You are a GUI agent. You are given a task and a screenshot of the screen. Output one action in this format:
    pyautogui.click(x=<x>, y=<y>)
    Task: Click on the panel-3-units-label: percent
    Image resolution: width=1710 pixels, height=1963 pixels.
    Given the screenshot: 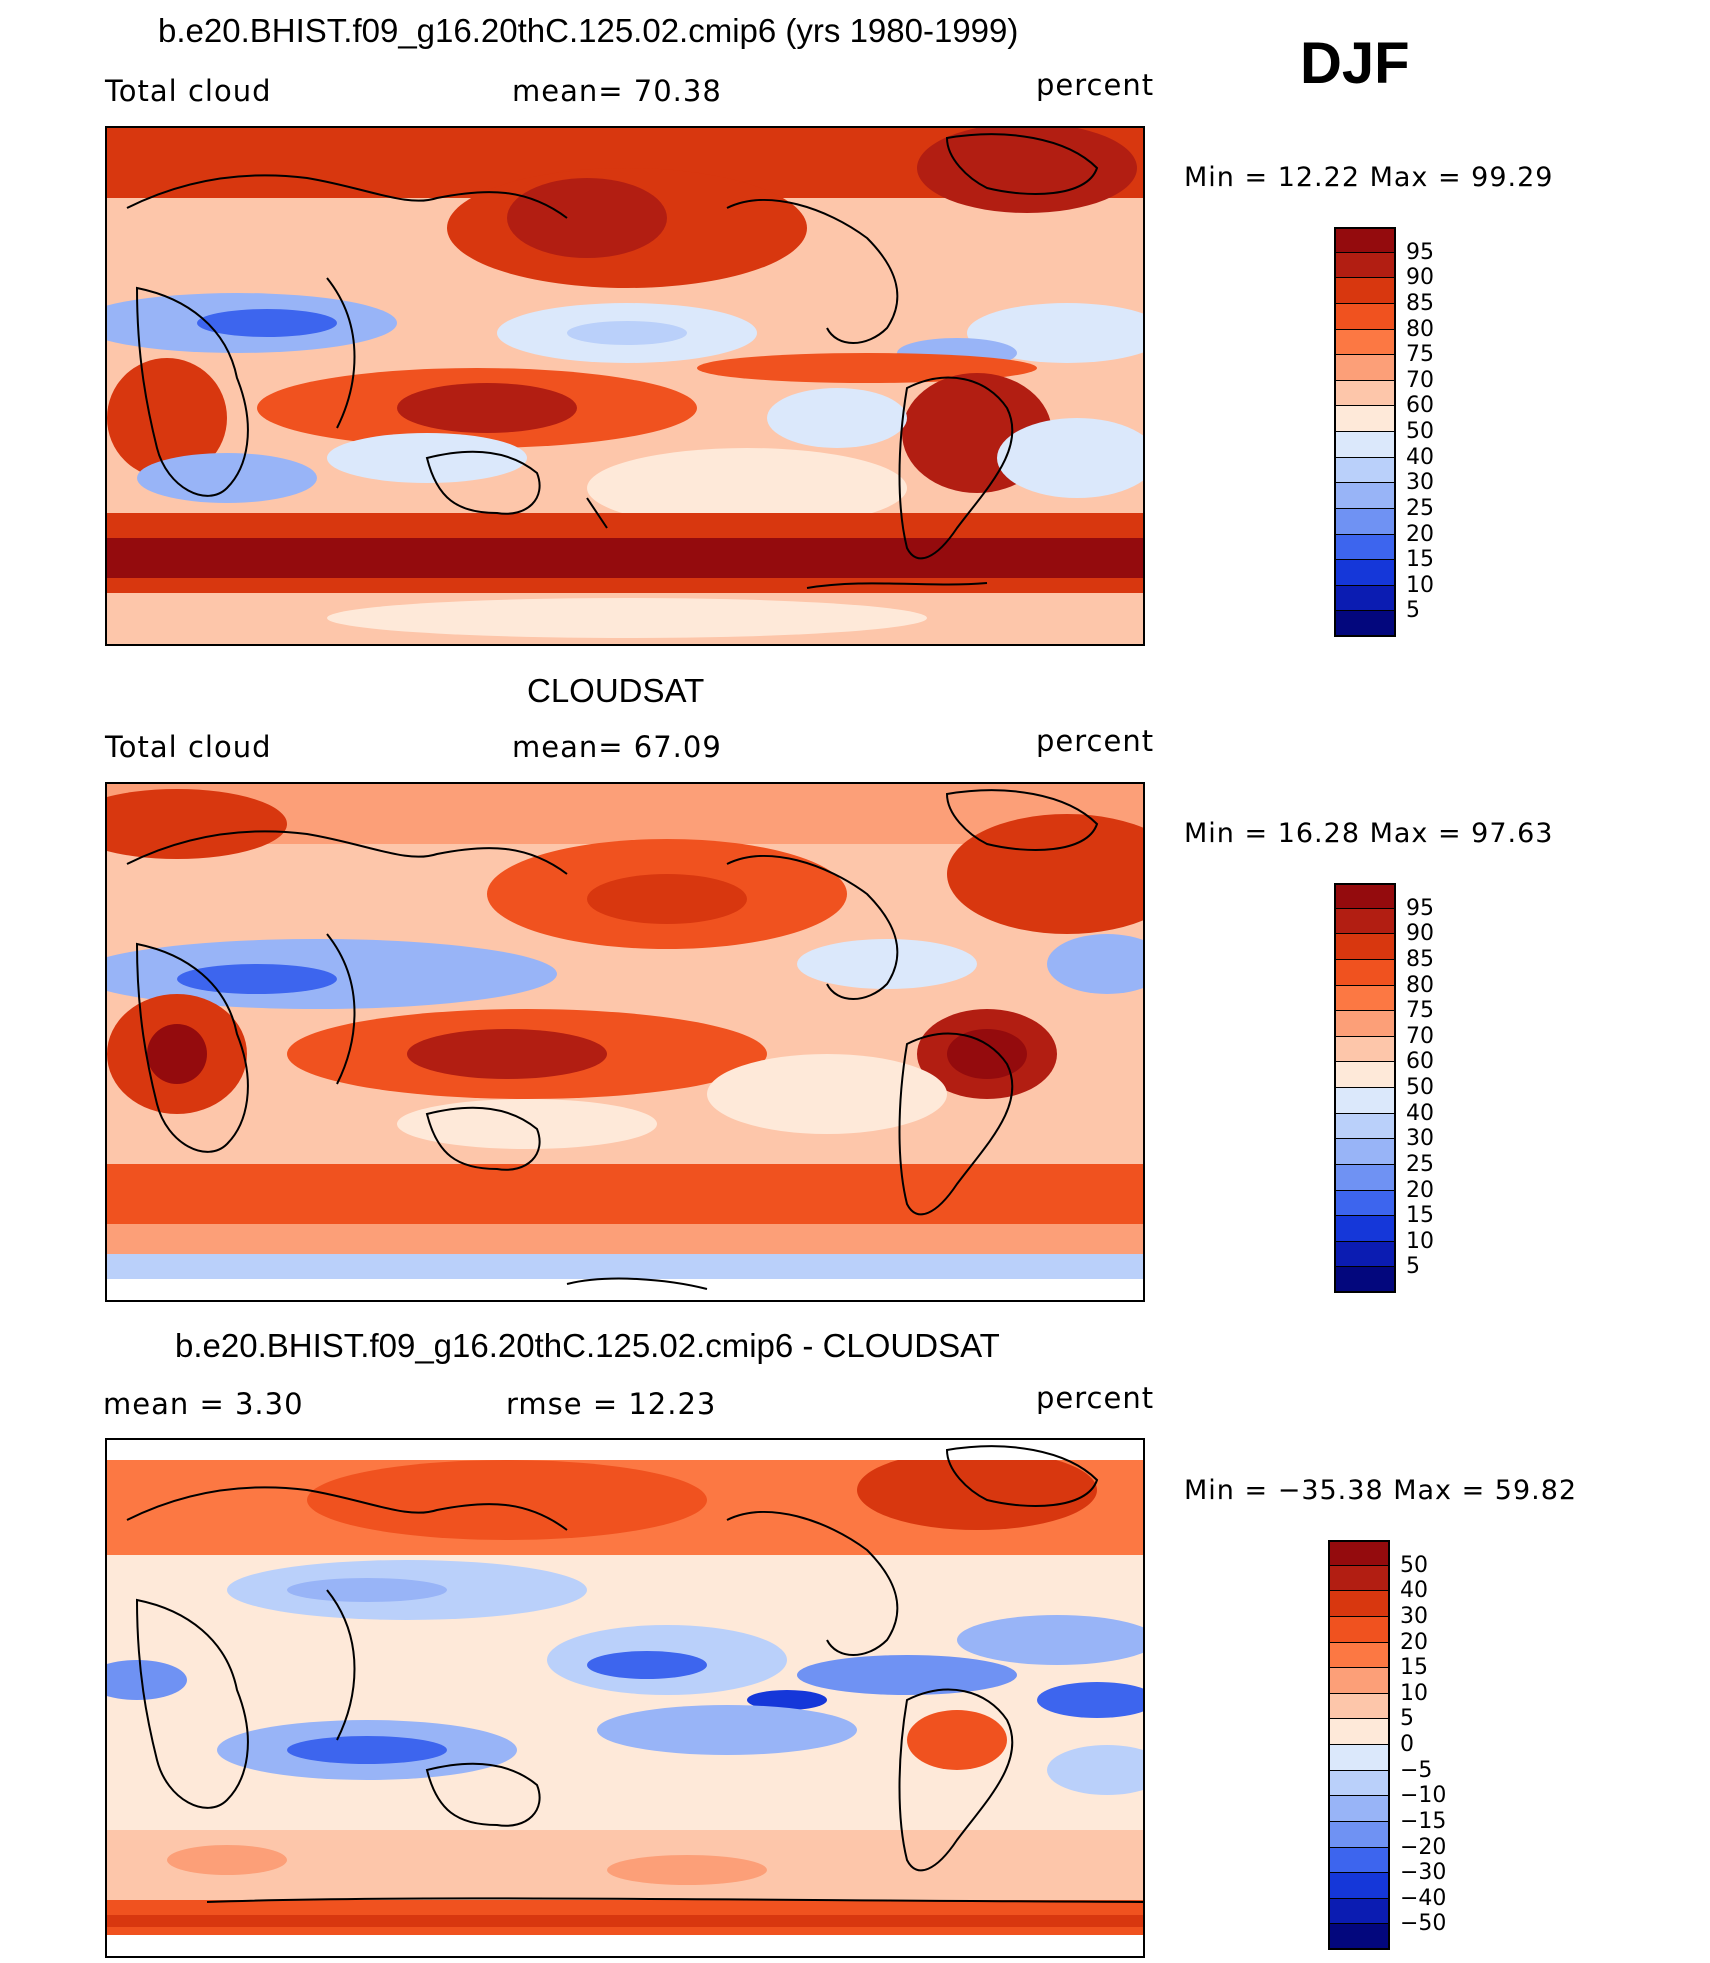 What is the action you would take?
    pyautogui.click(x=1095, y=1398)
    